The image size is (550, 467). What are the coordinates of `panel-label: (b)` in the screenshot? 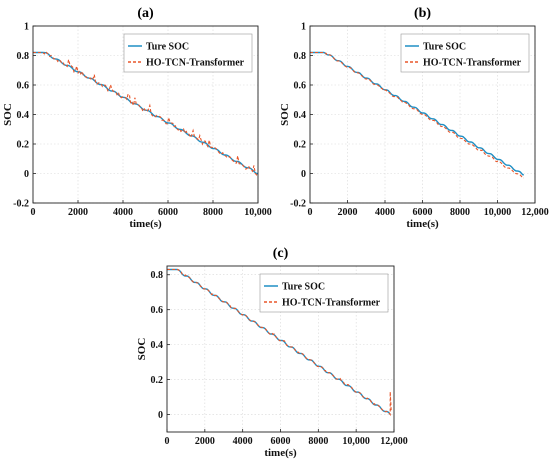 It's located at (422, 13).